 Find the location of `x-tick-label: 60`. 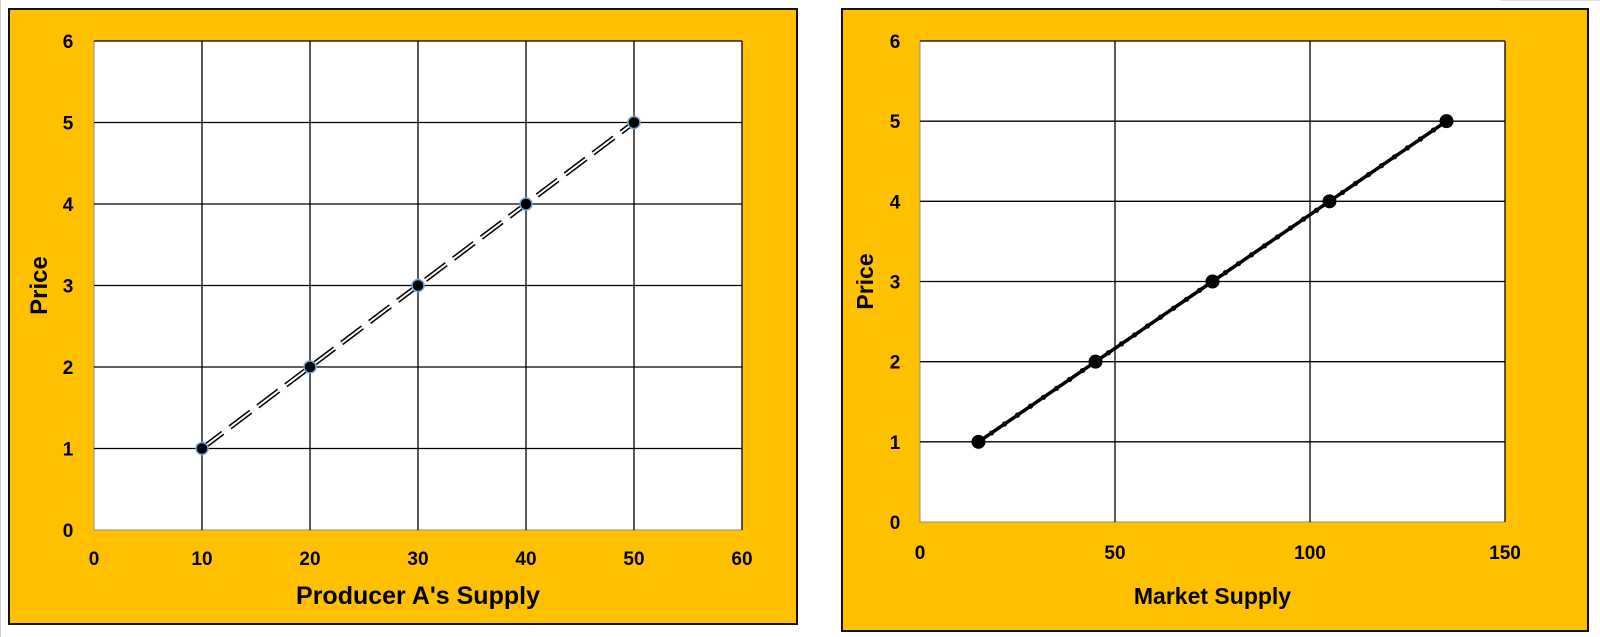

x-tick-label: 60 is located at coordinates (741, 559).